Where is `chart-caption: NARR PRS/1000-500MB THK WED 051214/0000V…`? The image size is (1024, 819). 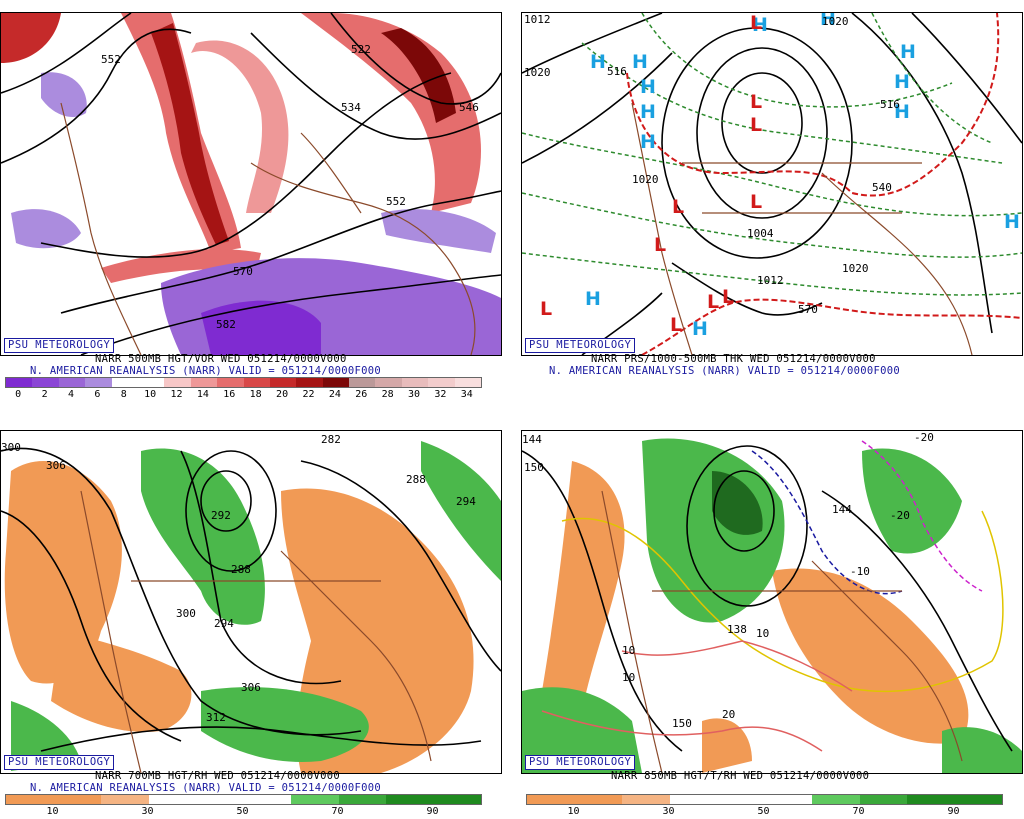
chart-caption: NARR PRS/1000-500MB THK WED 051214/0000V… is located at coordinates (733, 359).